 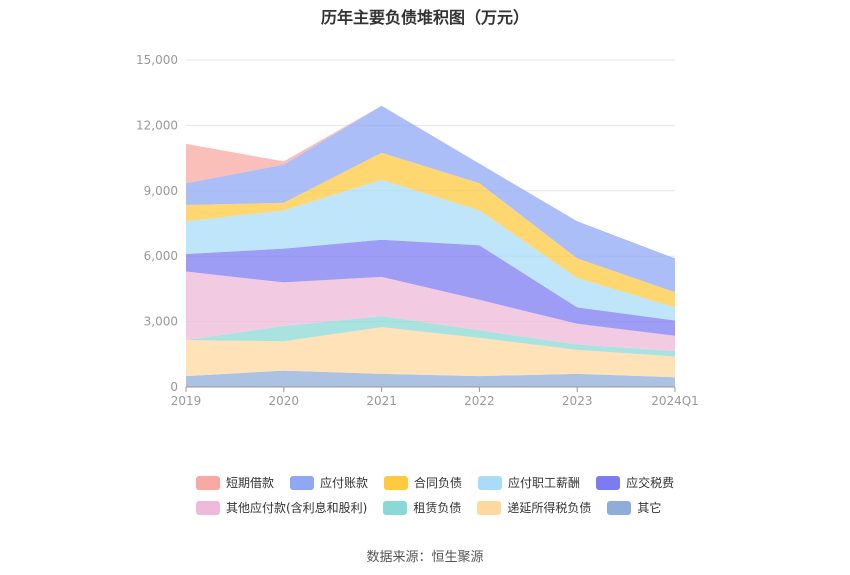 What do you see at coordinates (425, 557) in the screenshot?
I see `data-source: 数据来源：恒生聚源` at bounding box center [425, 557].